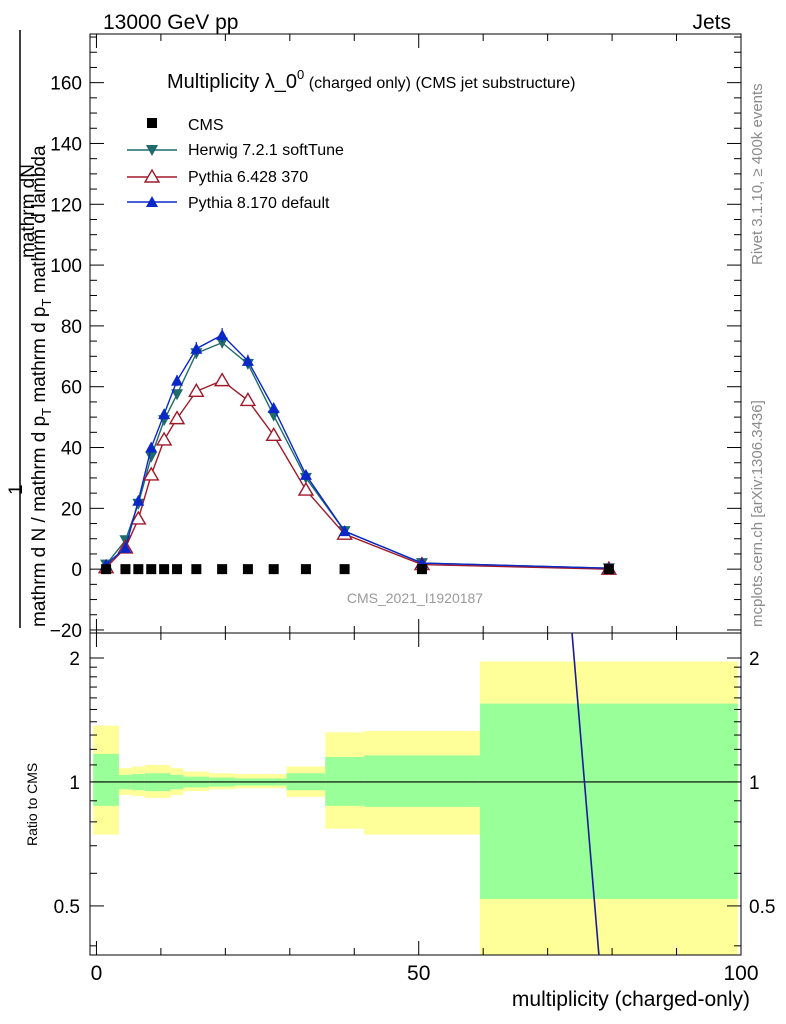  I want to click on main-y-tick-label: 100, so click(66, 266).